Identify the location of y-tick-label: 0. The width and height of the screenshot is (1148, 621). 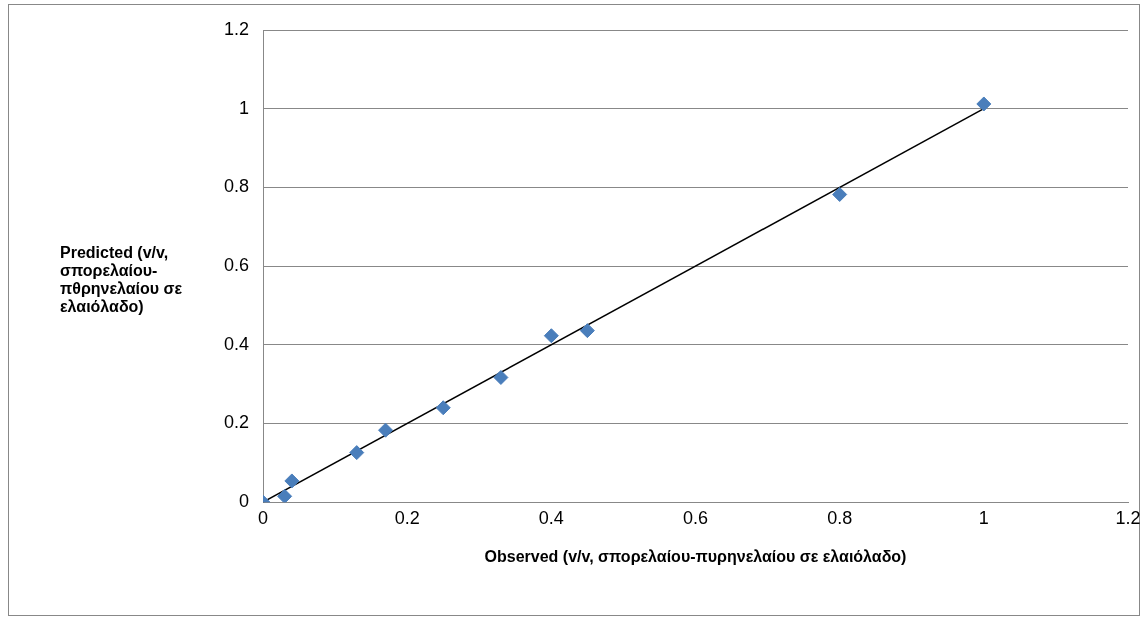
(244, 501).